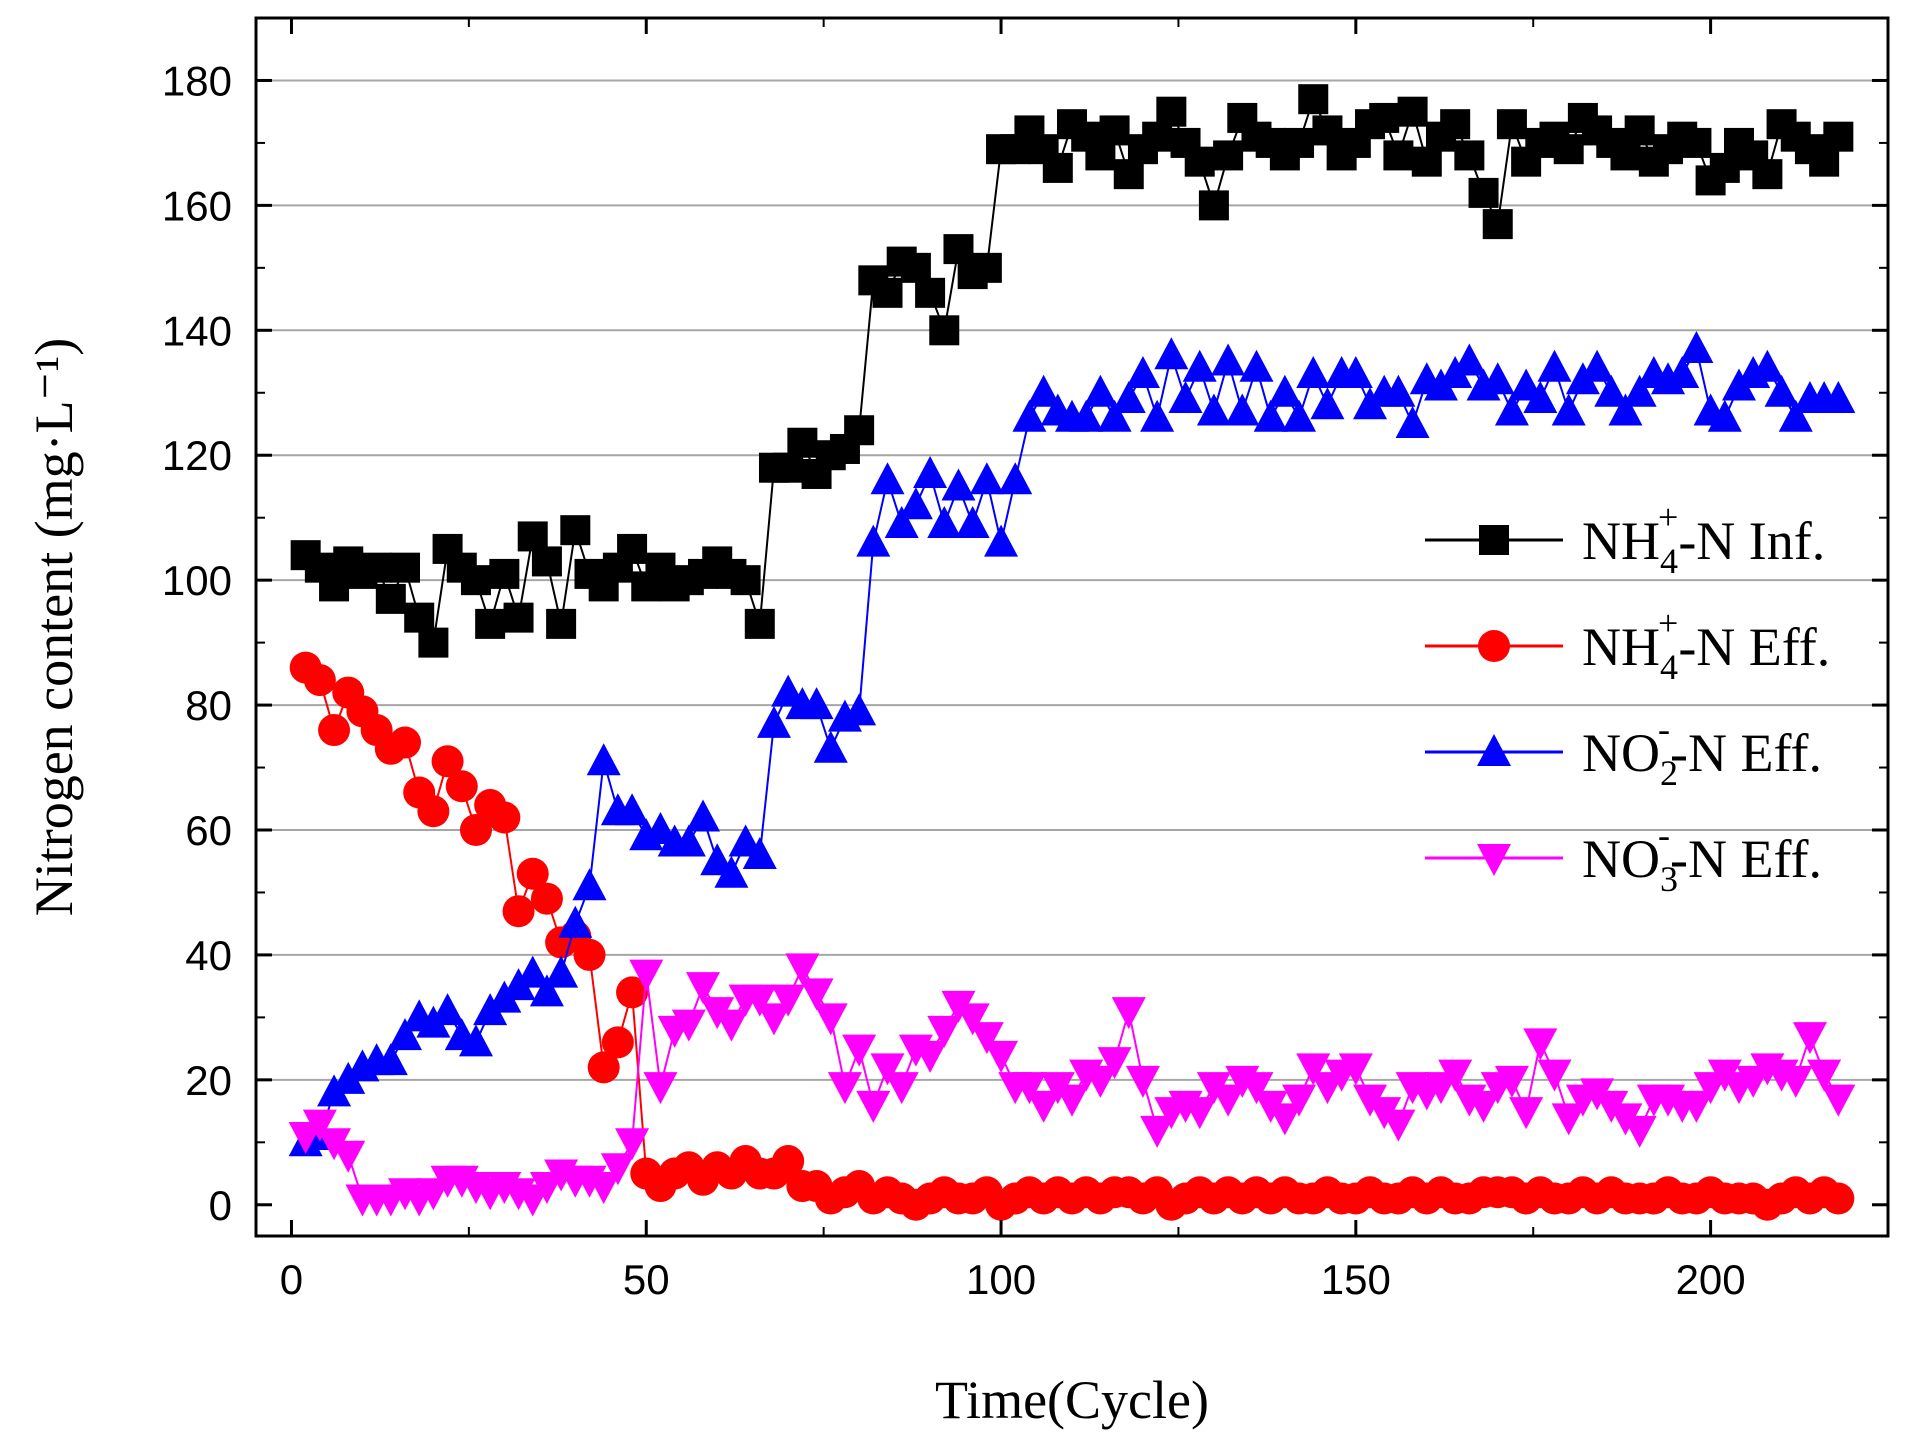  I want to click on legend-entry: NO2--N Eff., so click(1623, 751).